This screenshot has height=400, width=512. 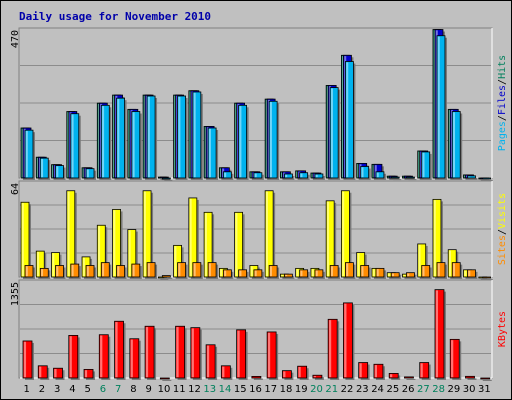 I want to click on bar-pages-day-8: Pages 8: 214, so click(x=136, y=145).